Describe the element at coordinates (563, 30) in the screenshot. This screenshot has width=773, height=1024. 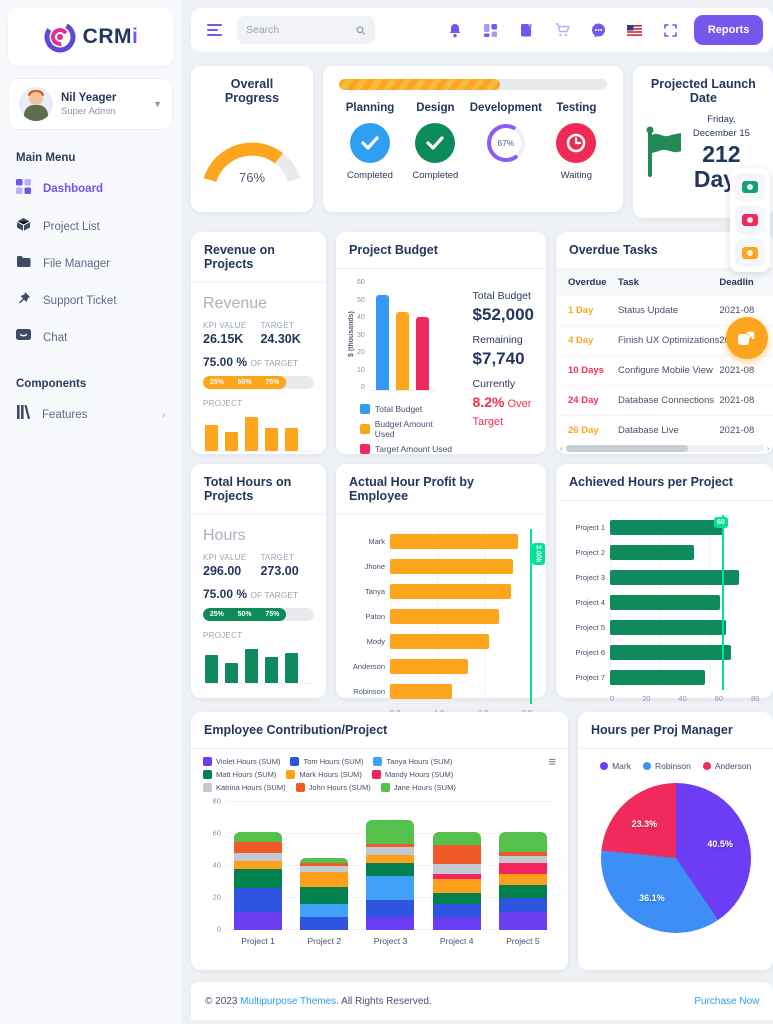
I see `cart-icon` at that location.